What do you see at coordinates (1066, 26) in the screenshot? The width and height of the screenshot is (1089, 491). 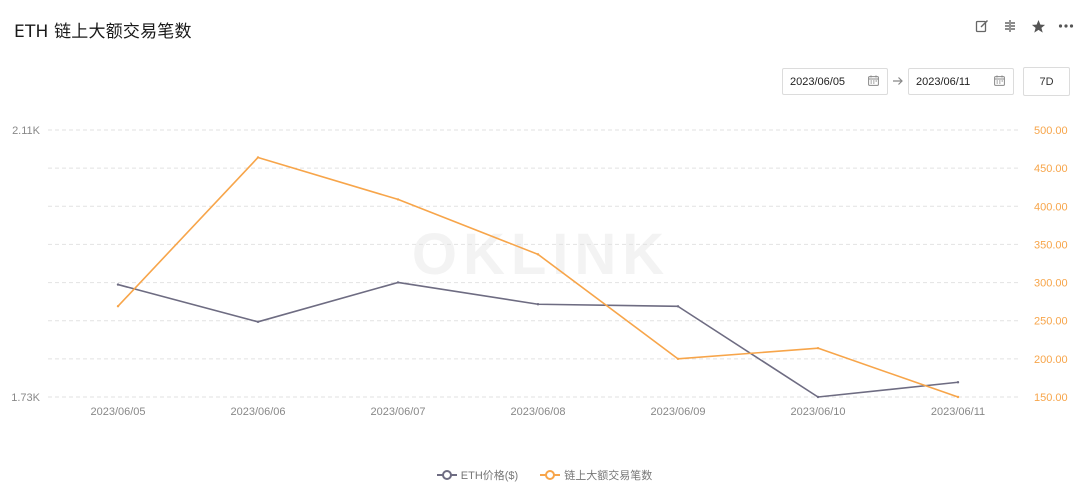 I see `more-icon` at bounding box center [1066, 26].